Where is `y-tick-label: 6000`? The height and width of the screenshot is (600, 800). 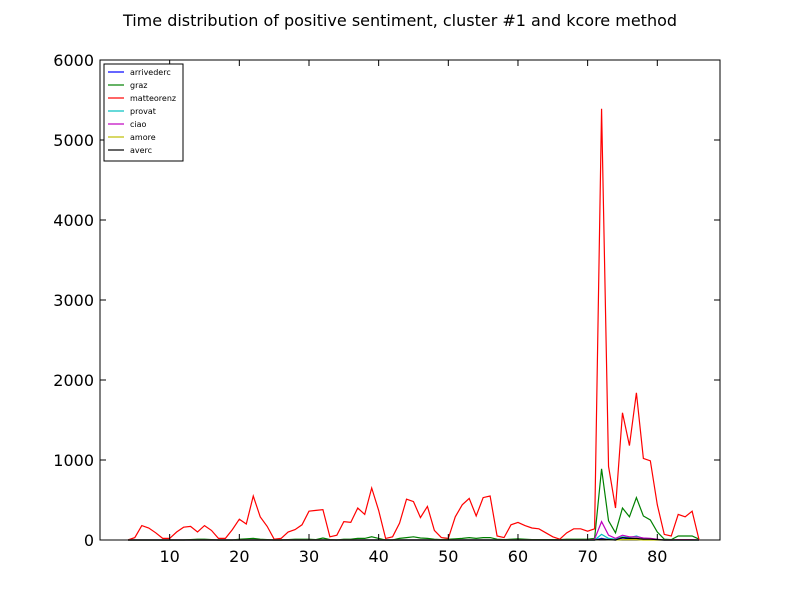 y-tick-label: 6000 is located at coordinates (73, 60).